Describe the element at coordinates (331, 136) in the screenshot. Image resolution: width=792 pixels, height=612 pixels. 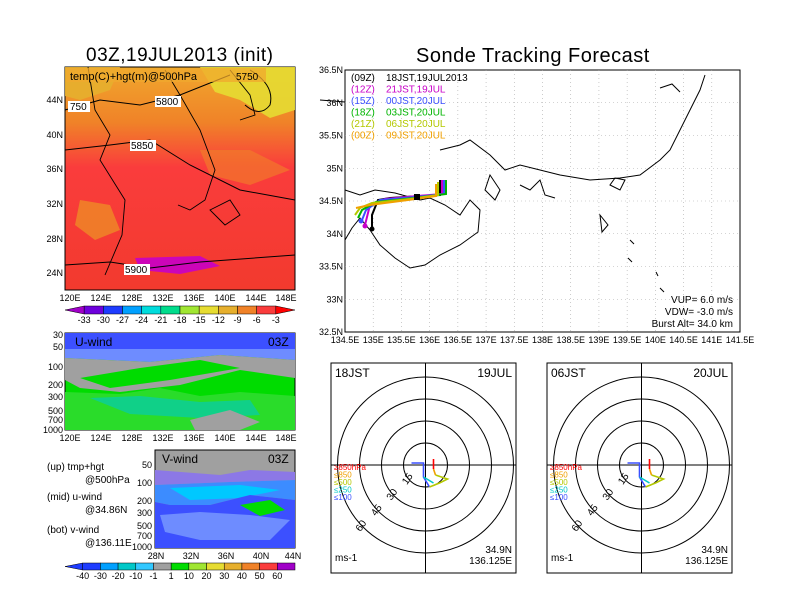
I see `track-y-tick: 35.5N` at that location.